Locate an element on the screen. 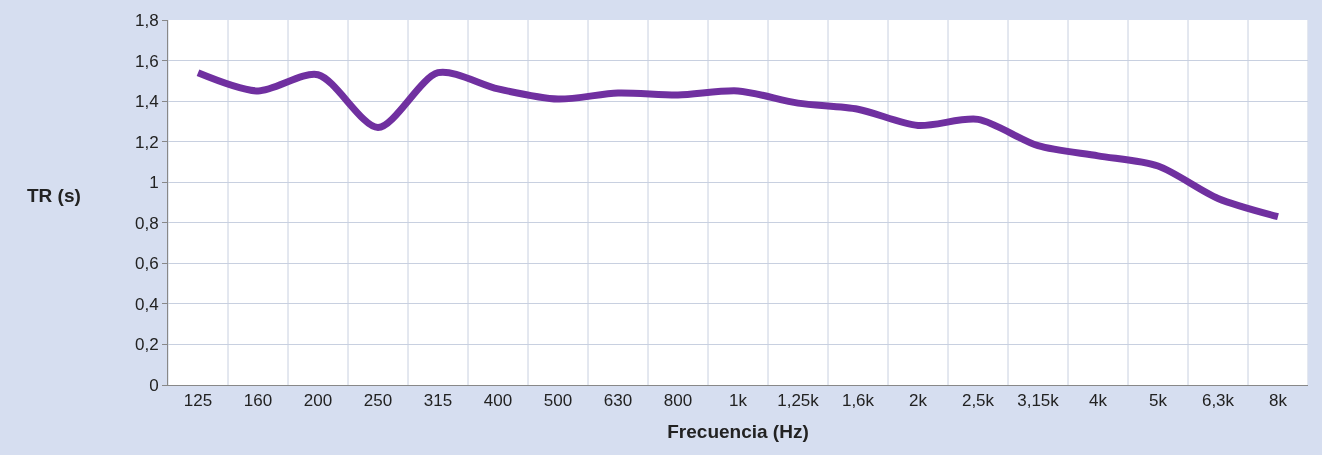  x-axis-title: Frecuencia (Hz) is located at coordinates (738, 432).